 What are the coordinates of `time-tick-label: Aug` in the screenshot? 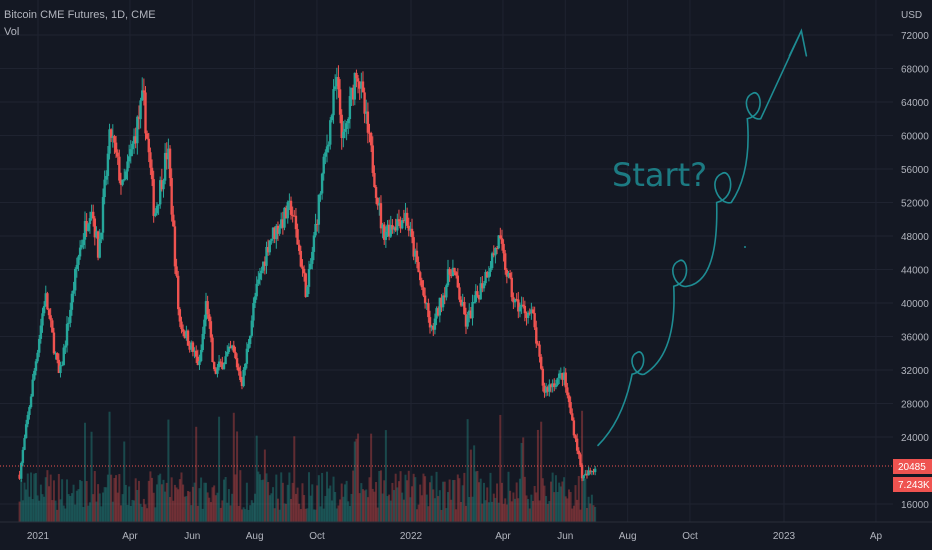 It's located at (255, 536).